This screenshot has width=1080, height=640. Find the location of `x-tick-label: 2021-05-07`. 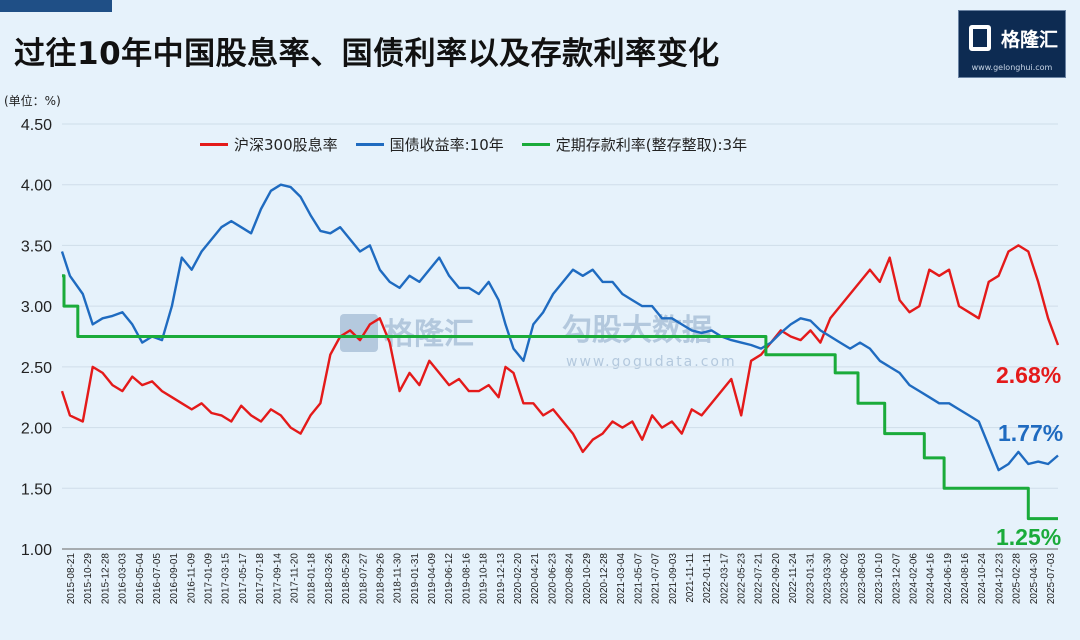

x-tick-label: 2021-05-07 is located at coordinates (638, 579).